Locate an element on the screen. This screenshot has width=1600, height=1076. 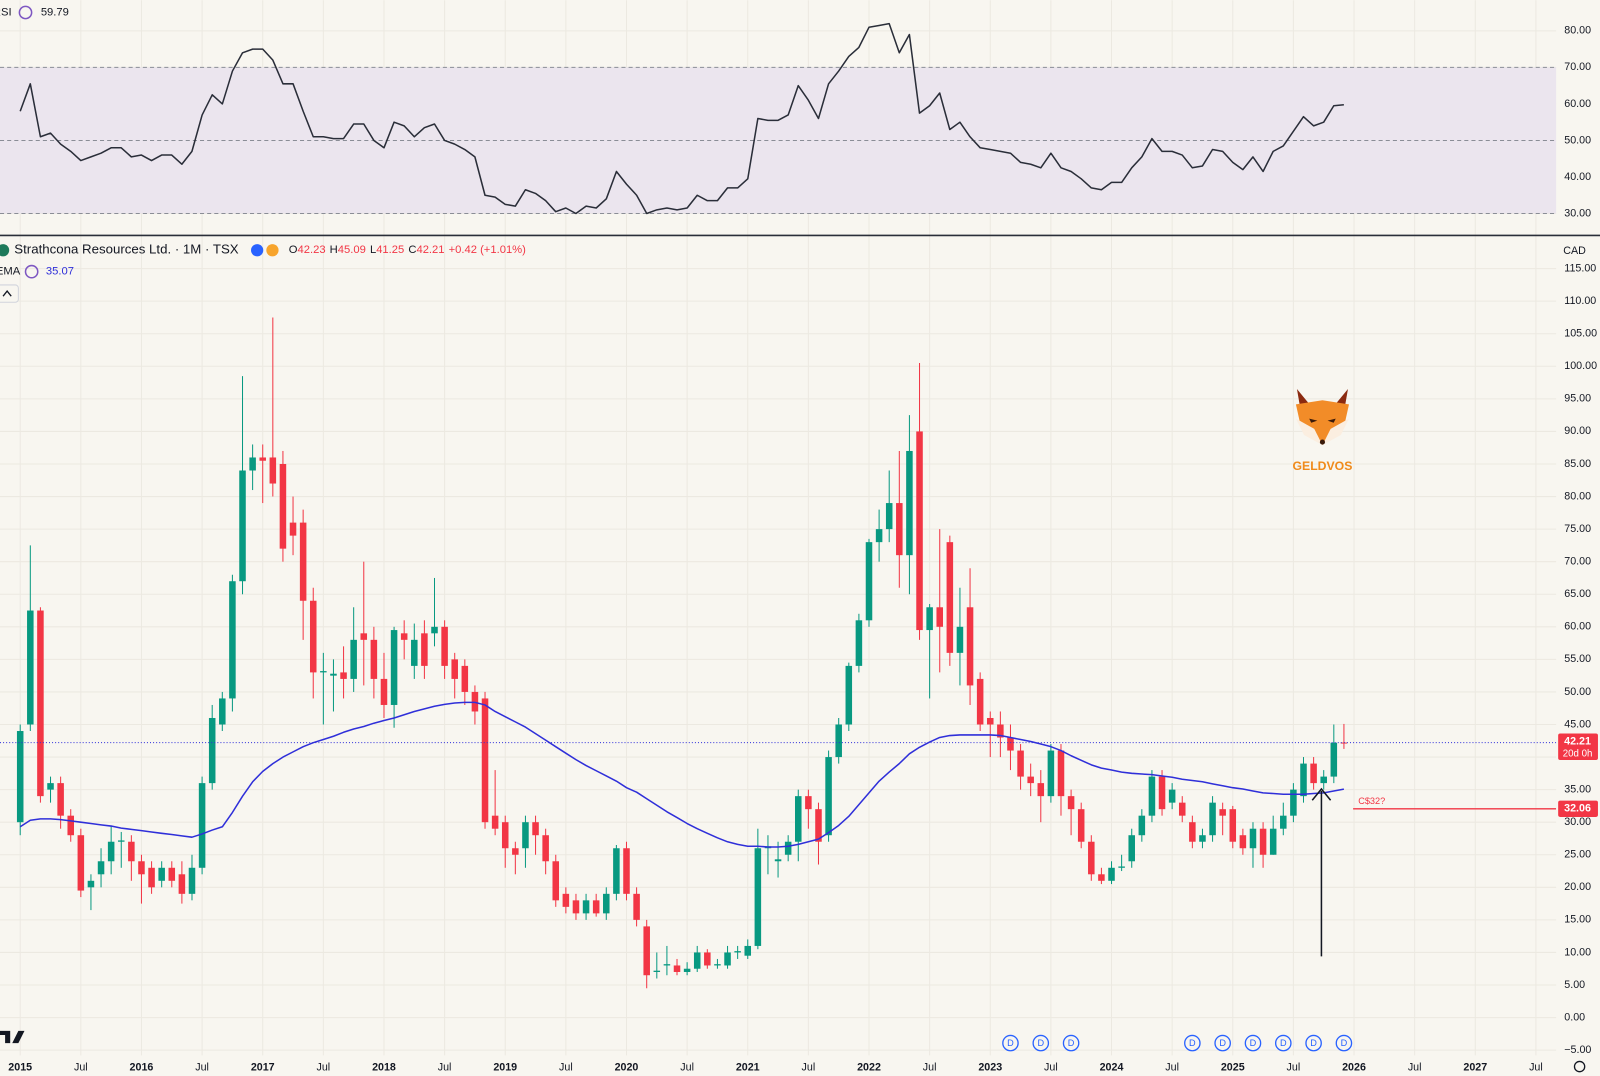
y-tick-label: 105.00 is located at coordinates (1580, 334).